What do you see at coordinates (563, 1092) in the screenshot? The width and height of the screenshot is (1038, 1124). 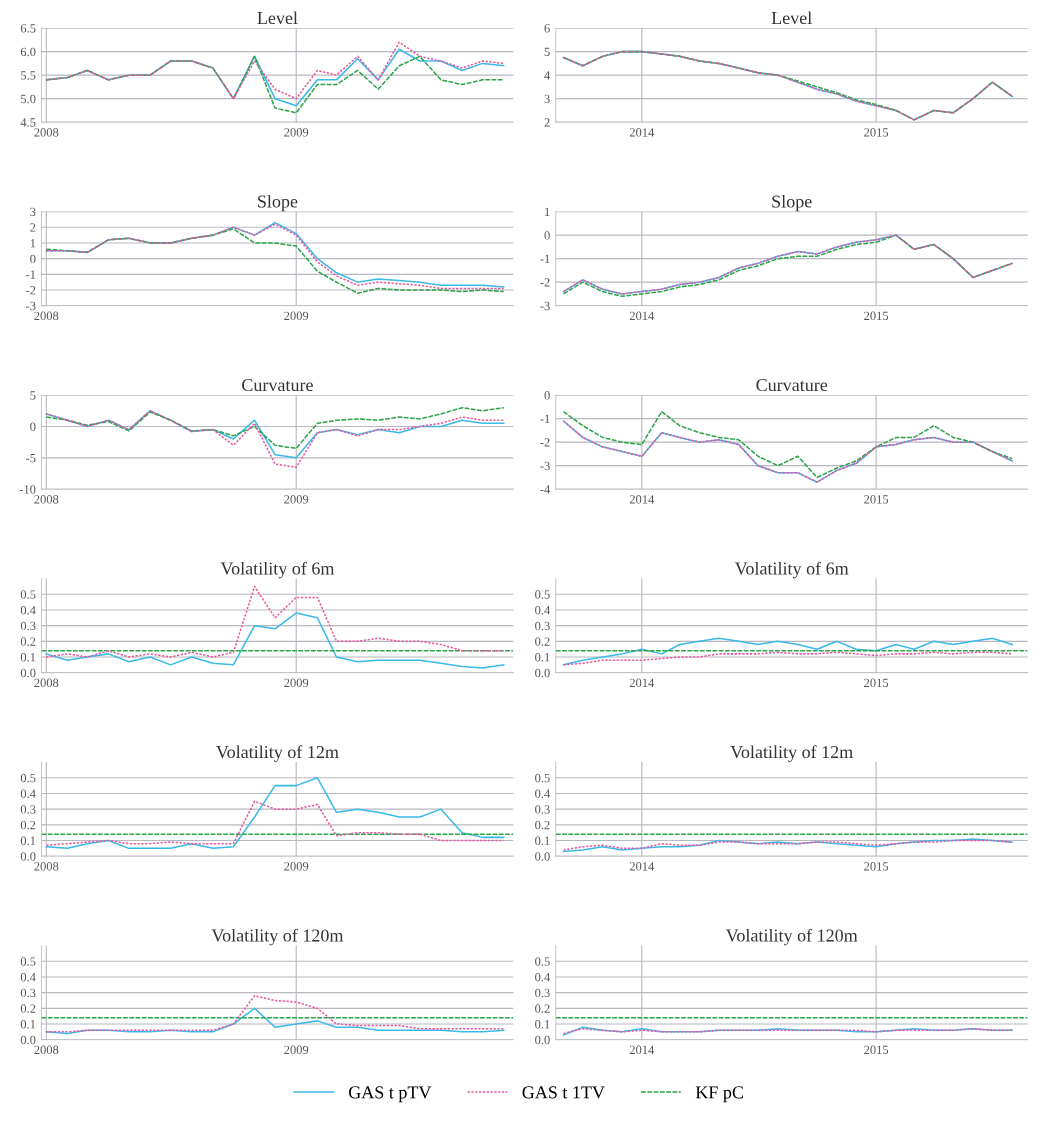 I see `legend-label: GAS t 1TV` at bounding box center [563, 1092].